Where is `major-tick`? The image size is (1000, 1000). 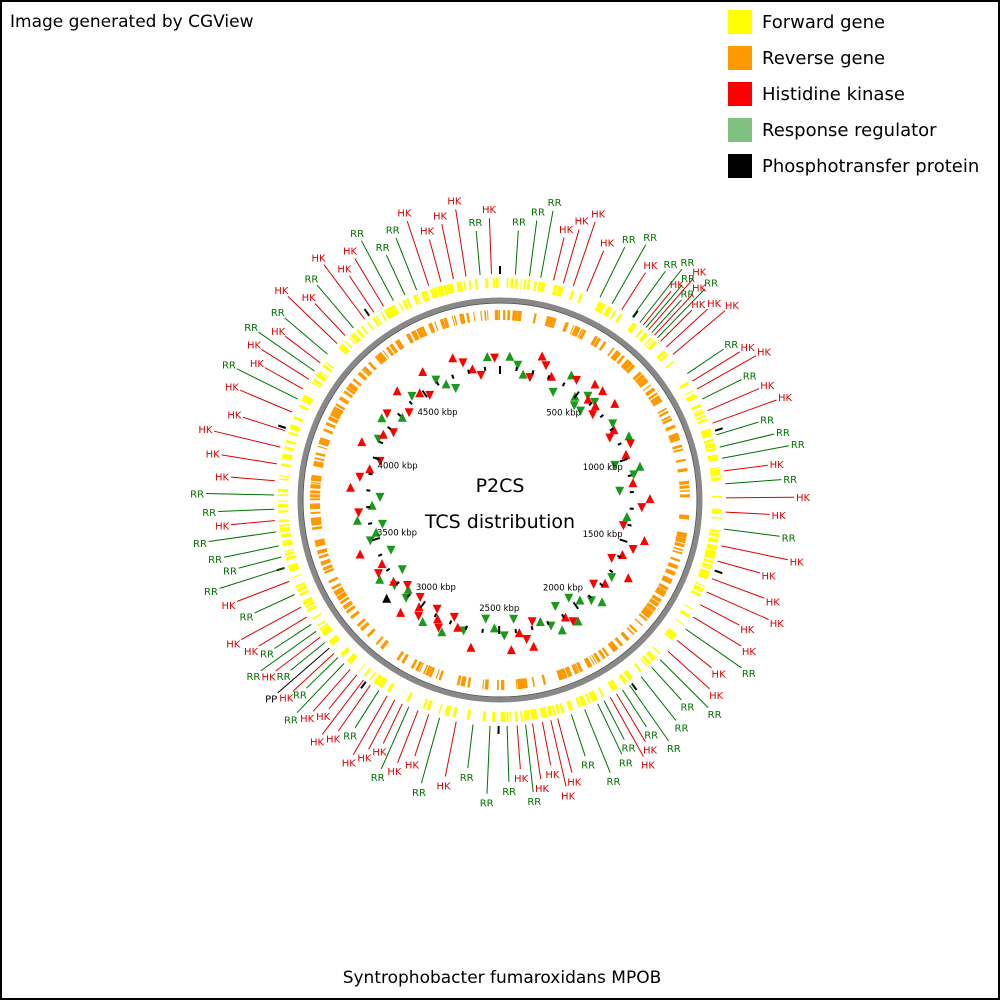 major-tick is located at coordinates (376, 458).